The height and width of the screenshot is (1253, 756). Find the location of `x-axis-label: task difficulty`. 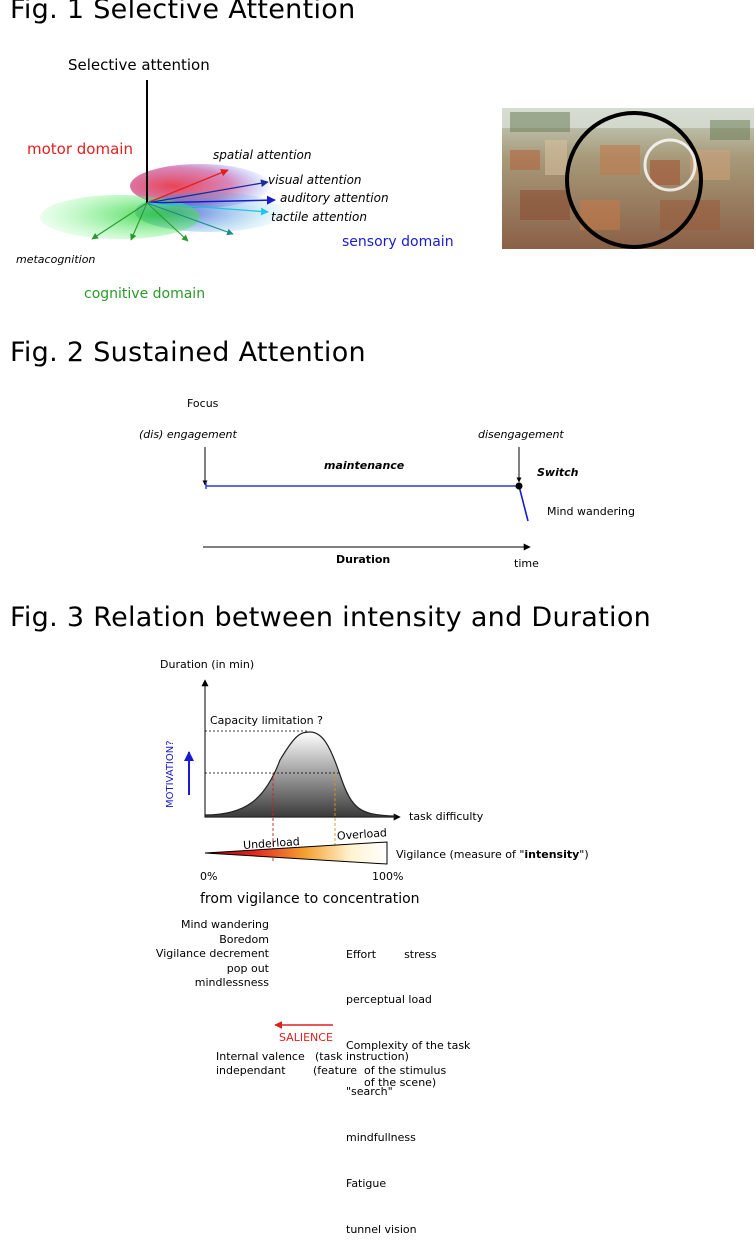

x-axis-label: task difficulty is located at coordinates (446, 816).